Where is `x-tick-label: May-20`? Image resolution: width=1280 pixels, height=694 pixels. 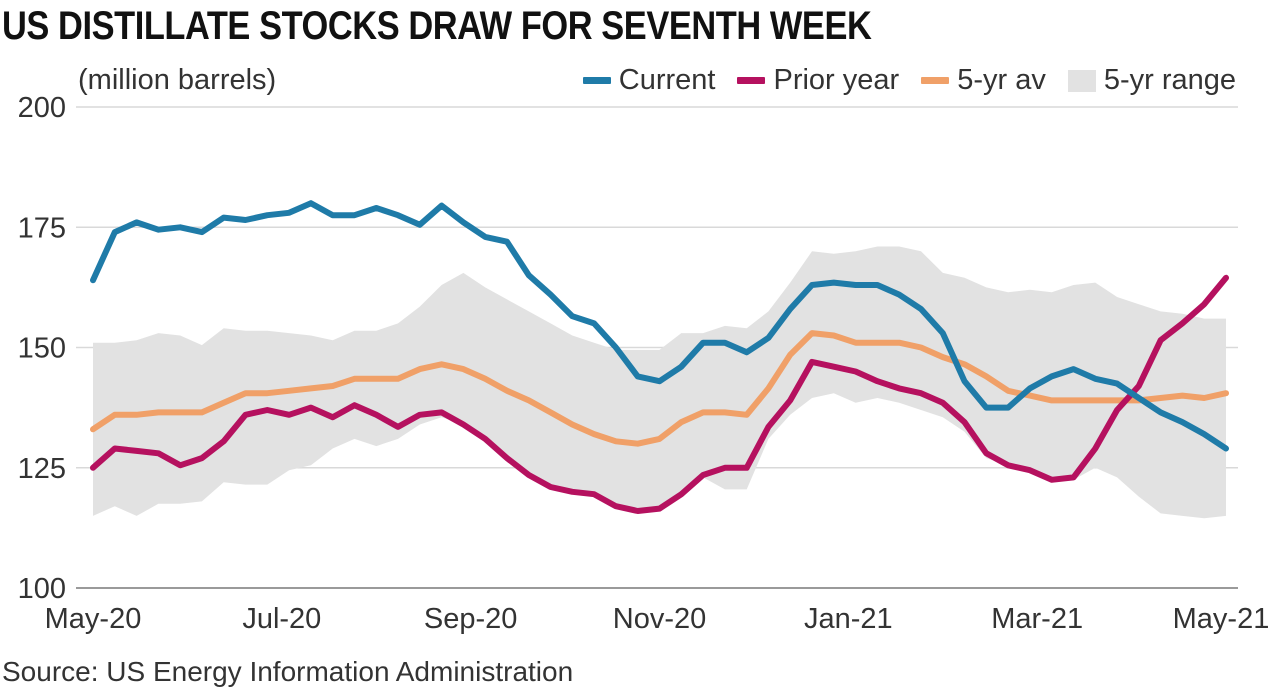 x-tick-label: May-20 is located at coordinates (93, 619).